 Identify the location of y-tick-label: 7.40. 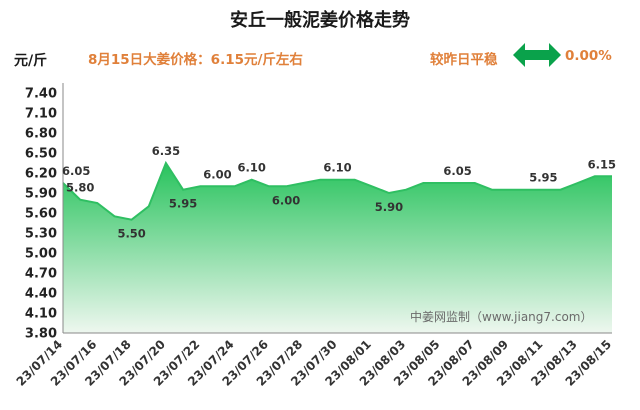
(41, 94).